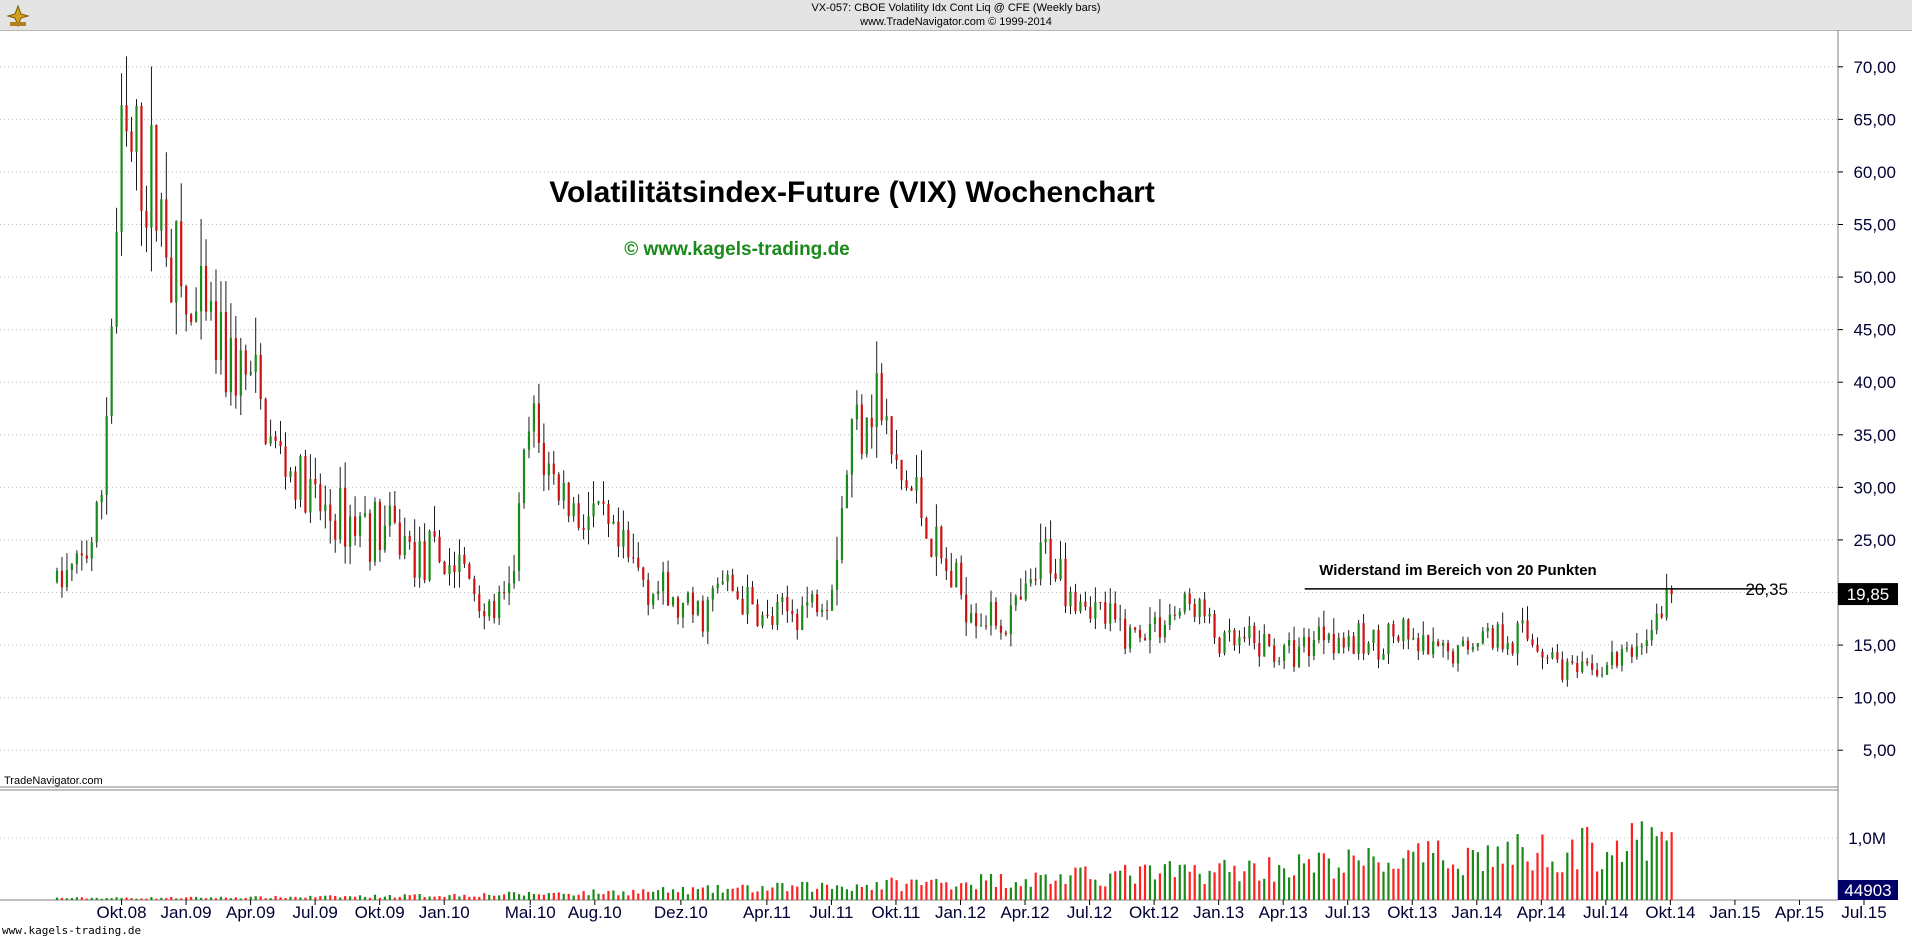 The height and width of the screenshot is (938, 1912). I want to click on y-tick-label: 45,00, so click(1874, 330).